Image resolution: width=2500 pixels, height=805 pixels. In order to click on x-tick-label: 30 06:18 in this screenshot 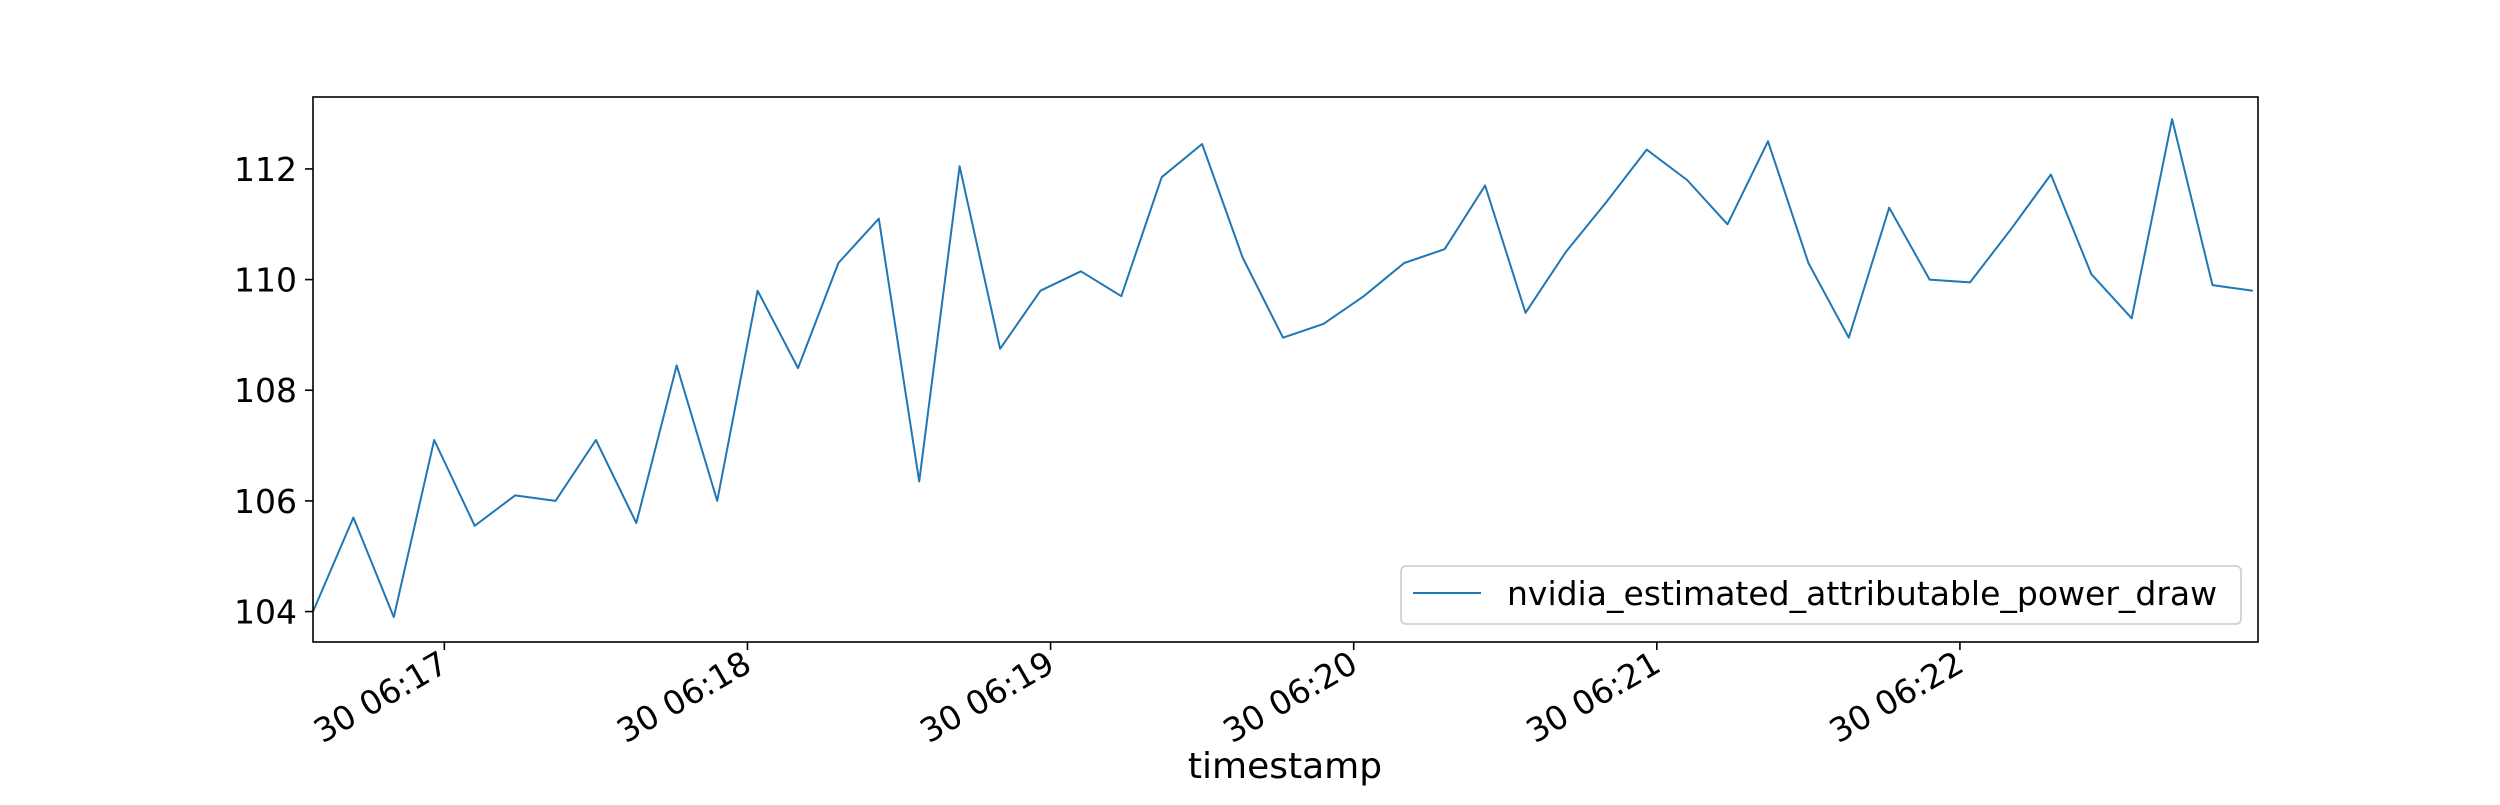, I will do `click(683, 697)`.